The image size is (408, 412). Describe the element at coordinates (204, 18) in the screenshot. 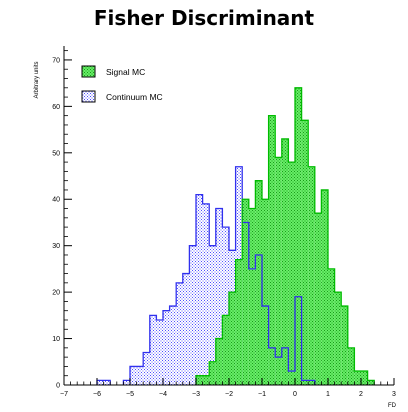

I see `page-title: Fisher Discriminant` at that location.